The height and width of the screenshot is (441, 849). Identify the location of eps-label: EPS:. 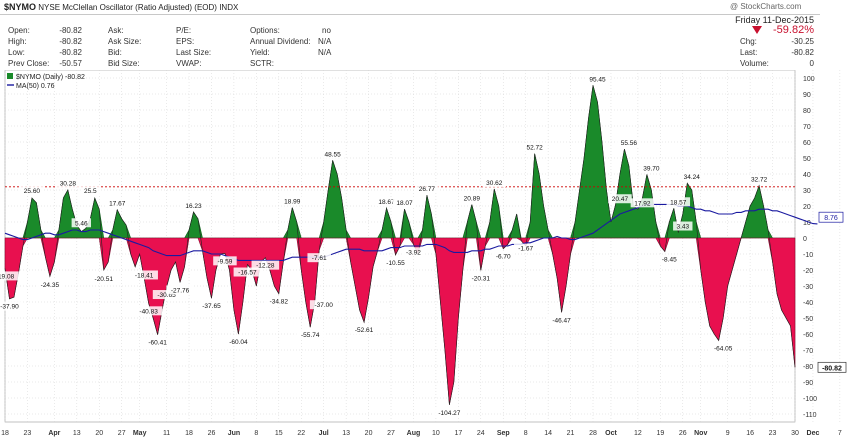
(185, 41).